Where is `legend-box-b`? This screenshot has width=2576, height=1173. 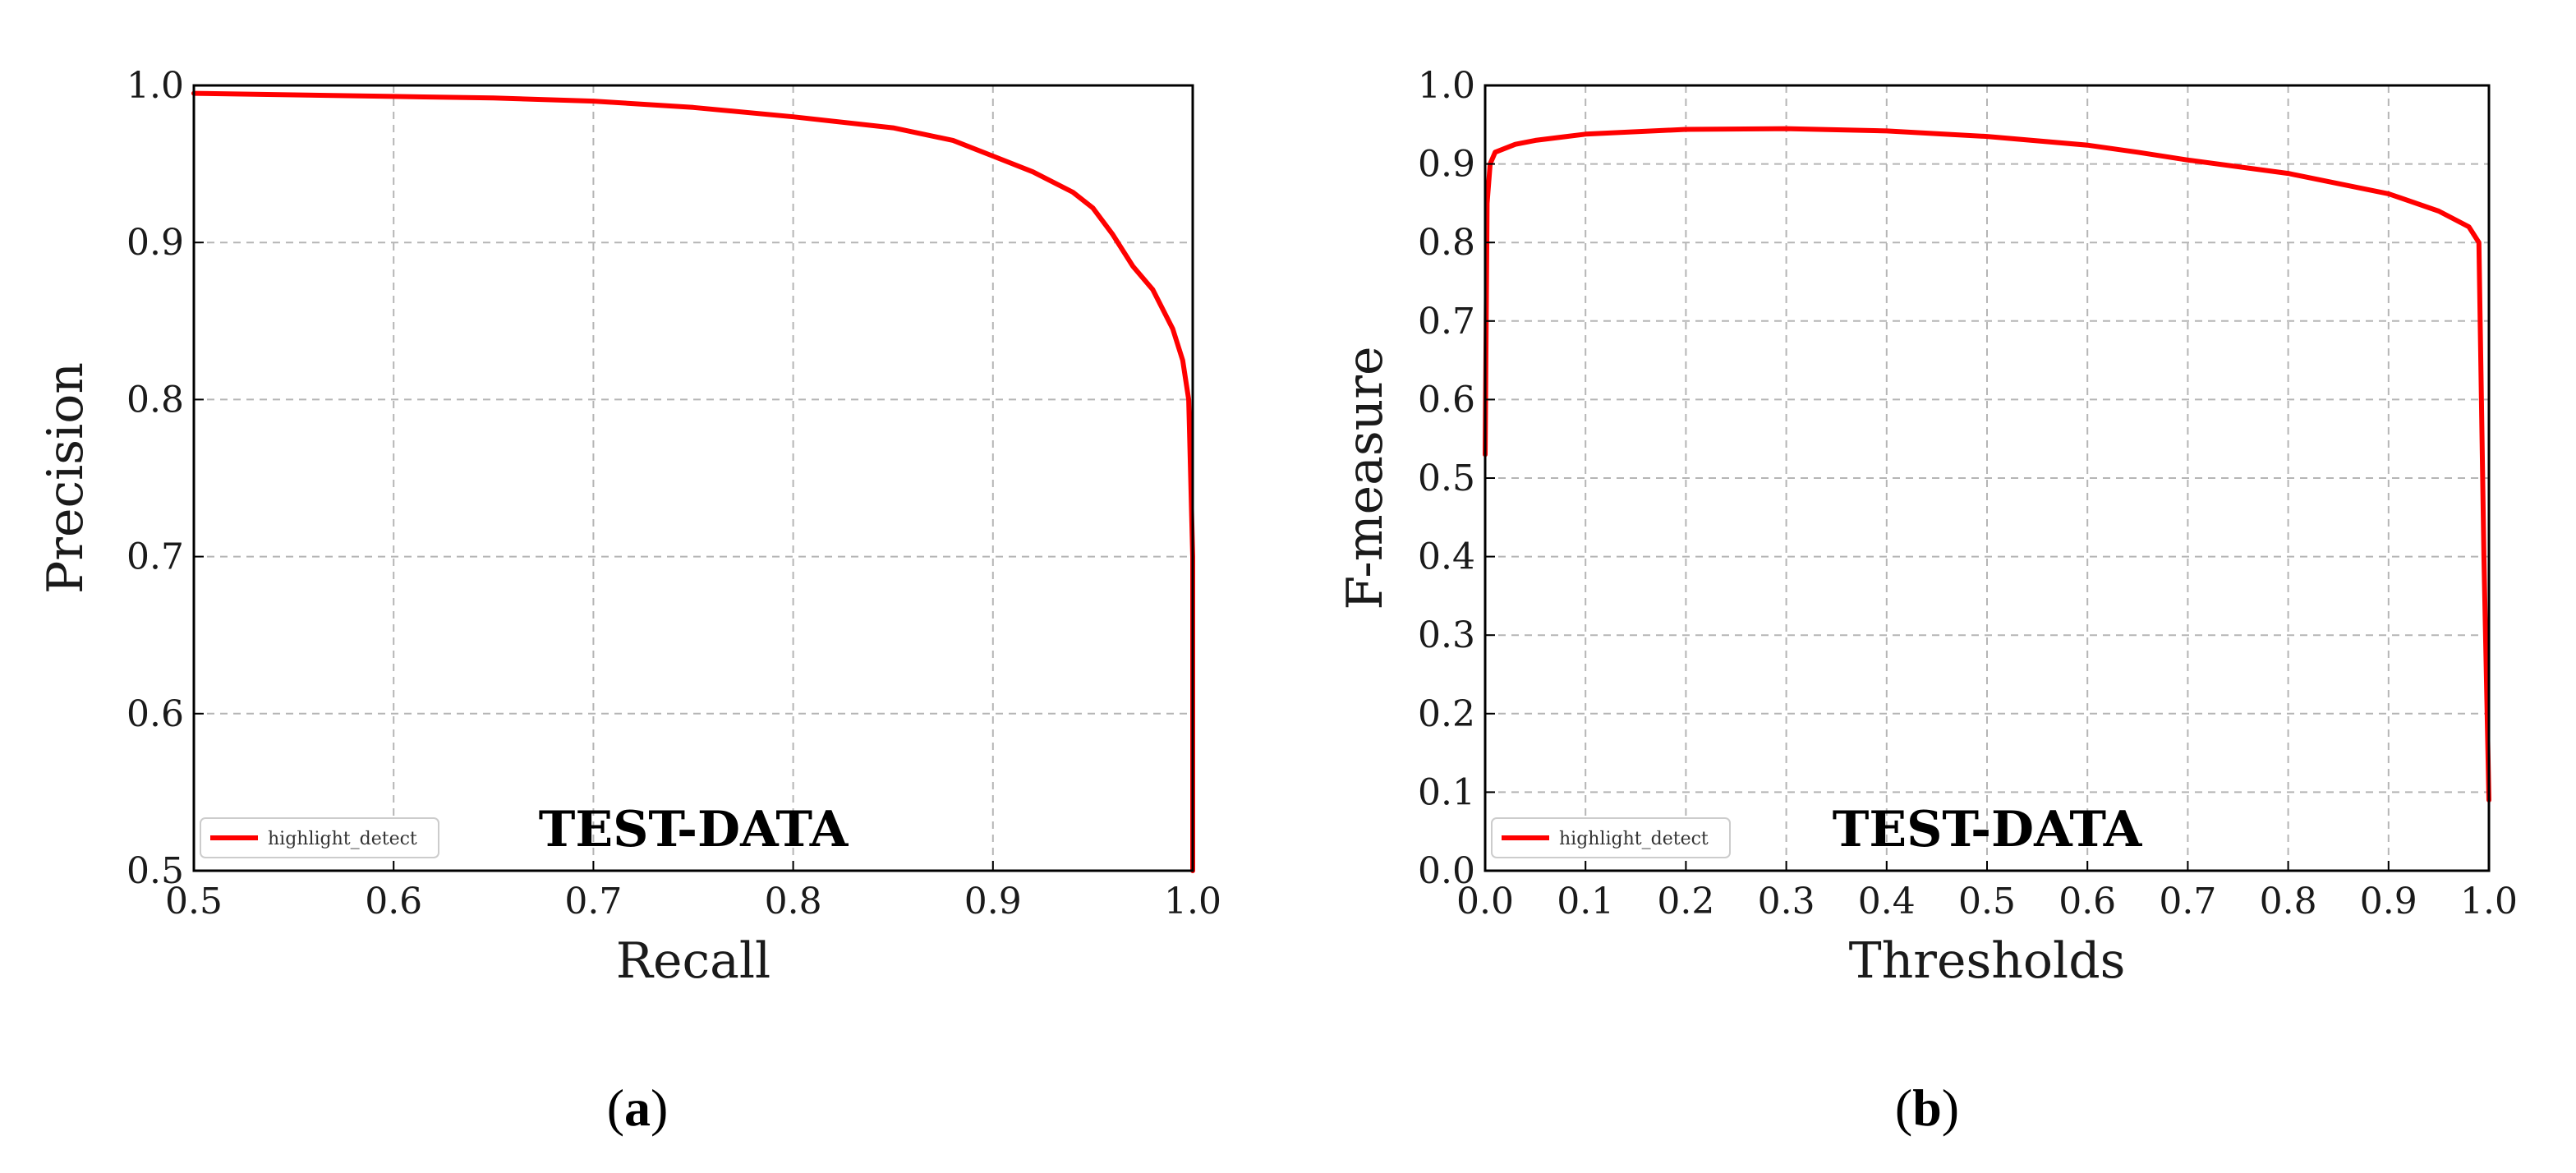
legend-box-b is located at coordinates (1611, 837).